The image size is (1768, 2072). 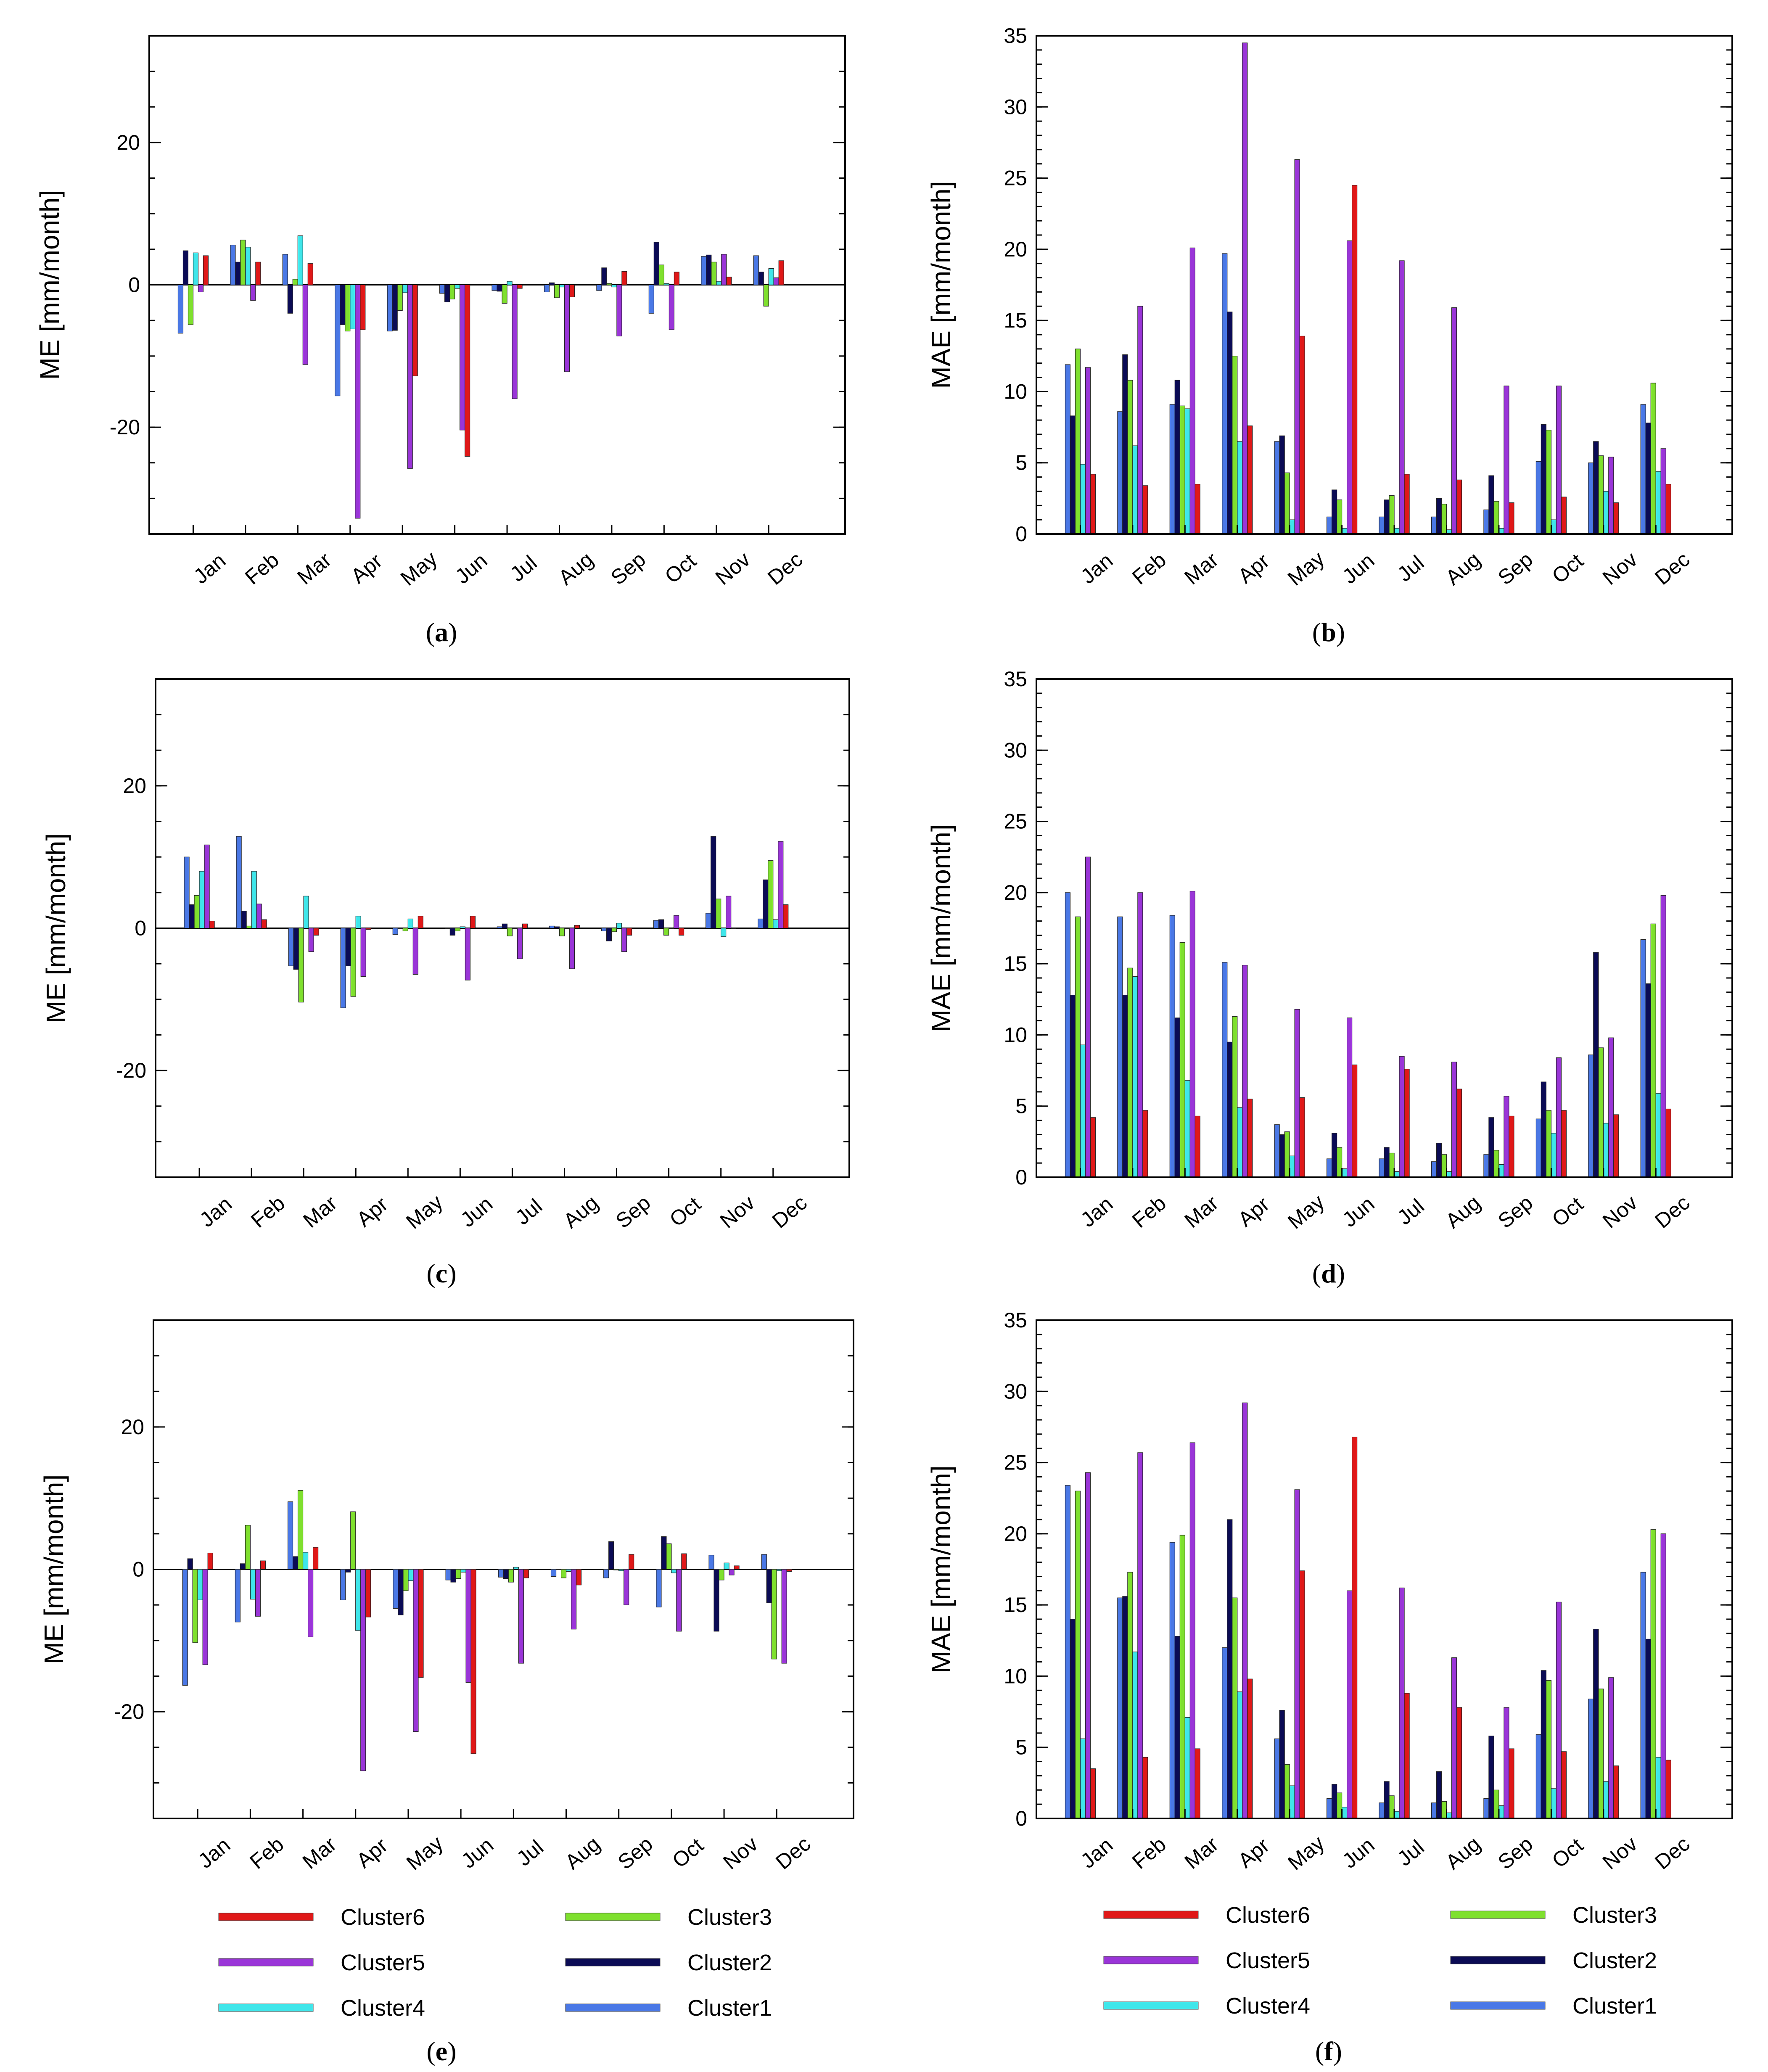 What do you see at coordinates (524, 568) in the screenshot?
I see `x-tick-label: Jul` at bounding box center [524, 568].